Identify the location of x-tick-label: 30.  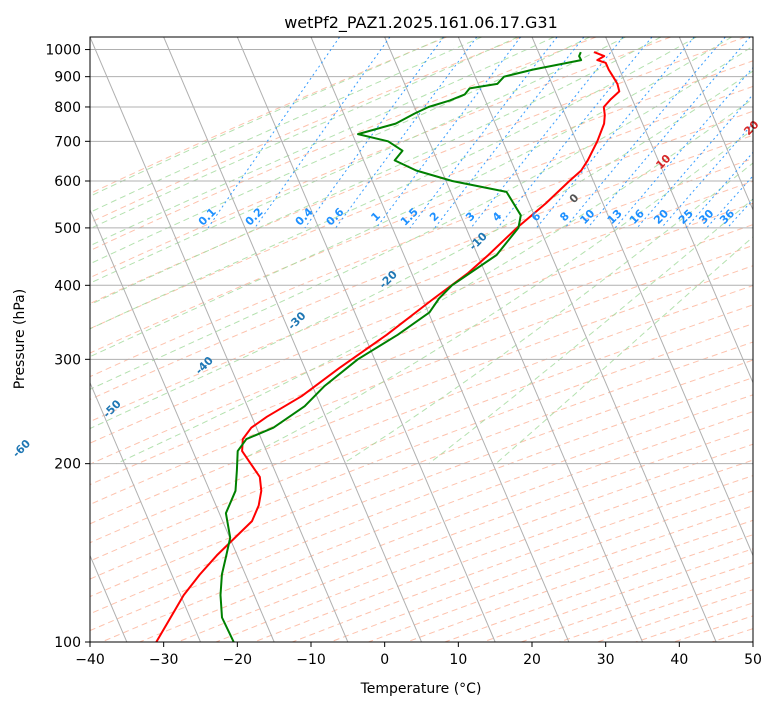
(606, 660).